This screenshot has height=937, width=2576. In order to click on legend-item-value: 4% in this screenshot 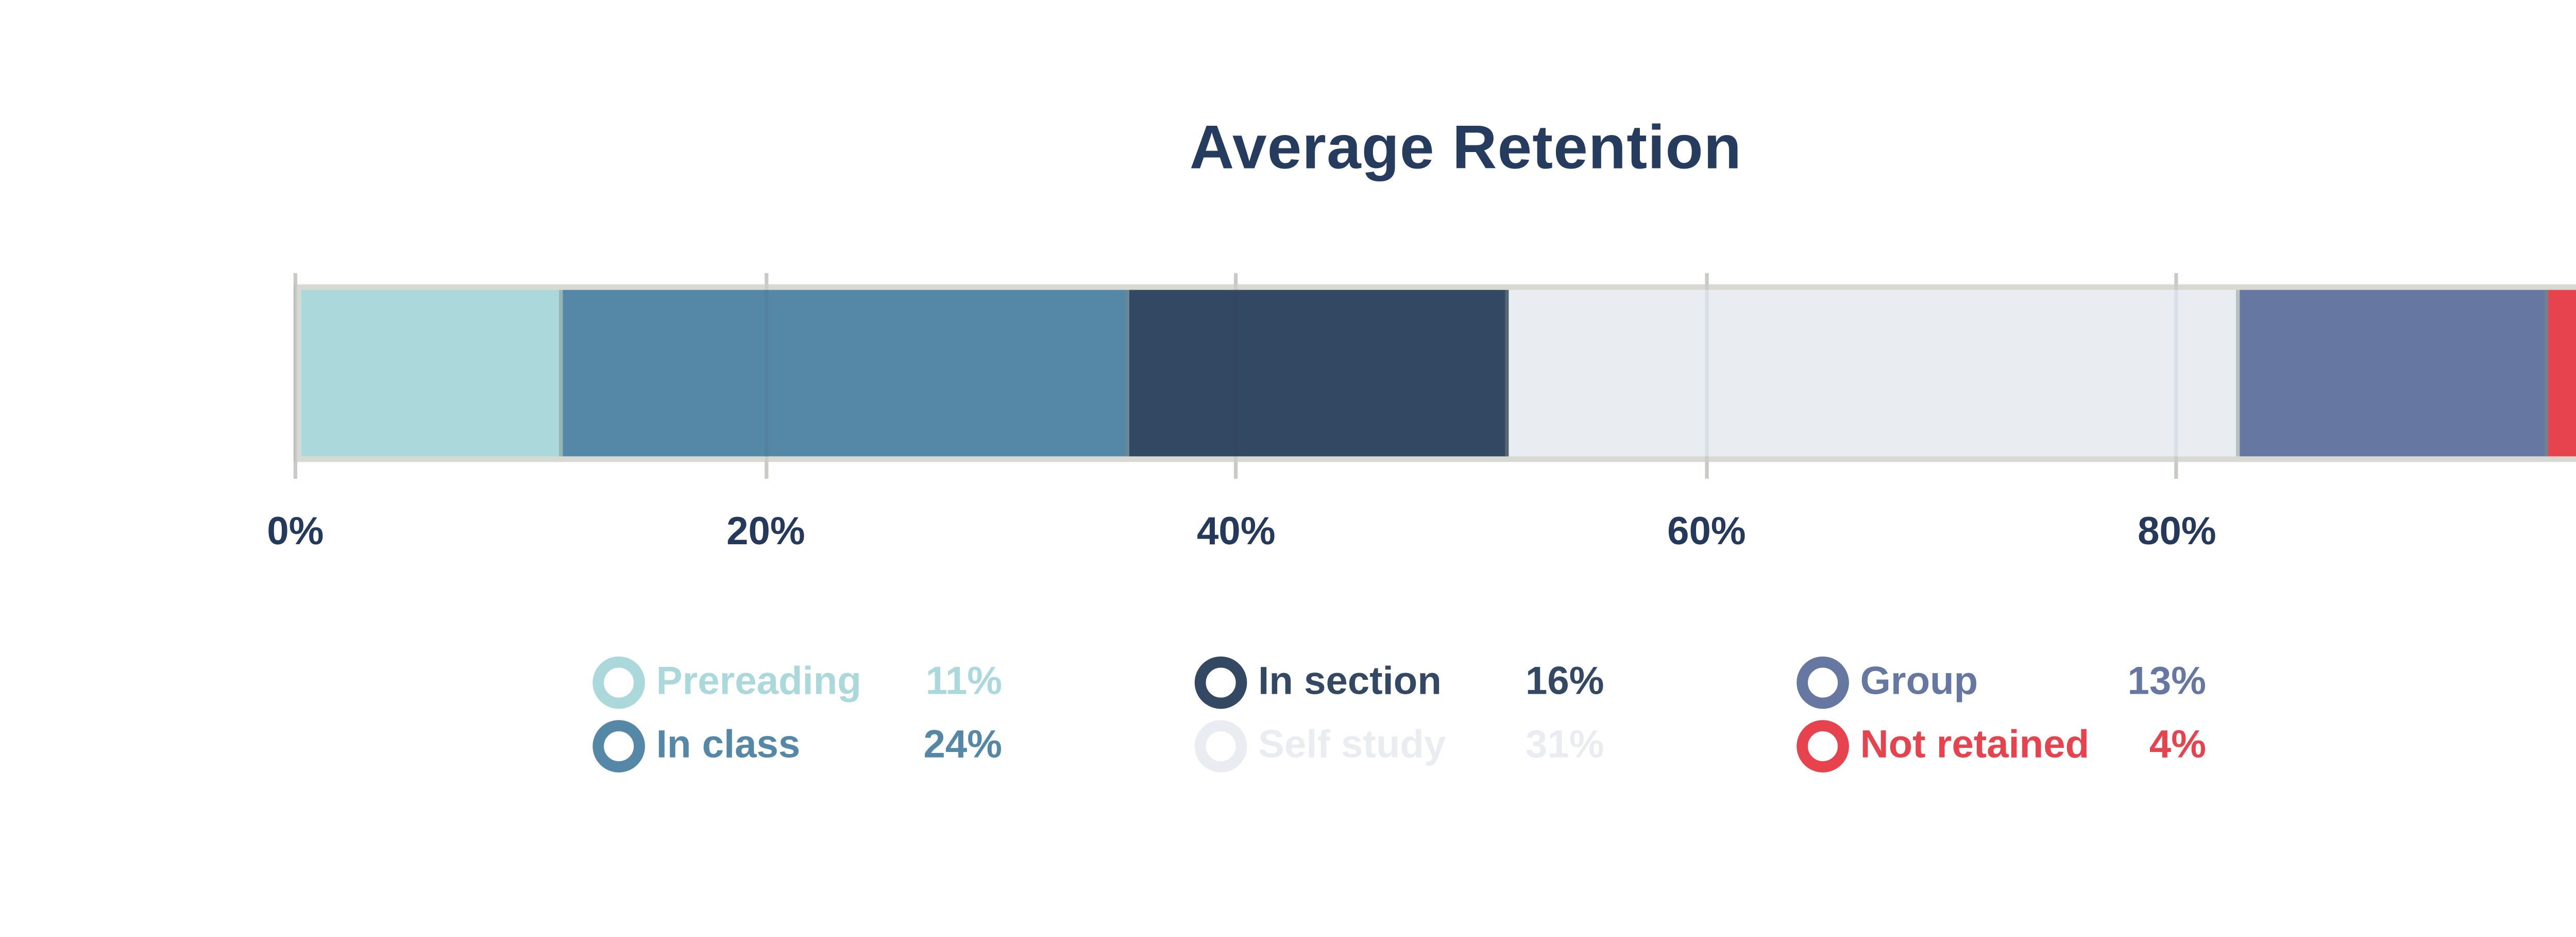, I will do `click(2177, 745)`.